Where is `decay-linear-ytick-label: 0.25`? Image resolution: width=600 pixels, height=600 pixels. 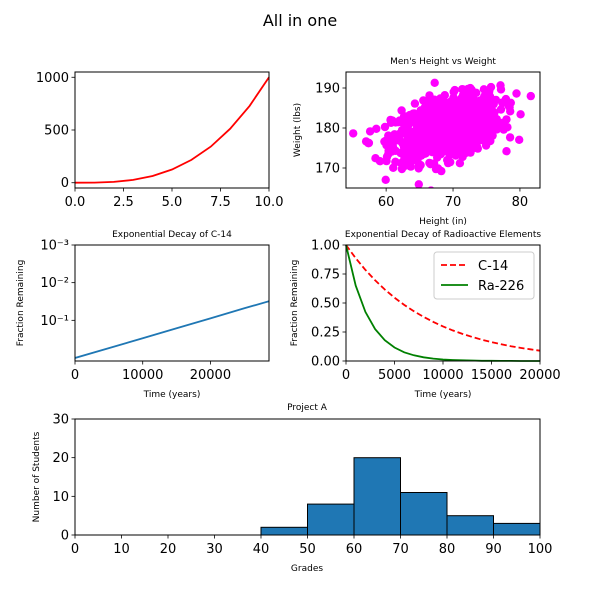 decay-linear-ytick-label: 0.25 is located at coordinates (325, 333).